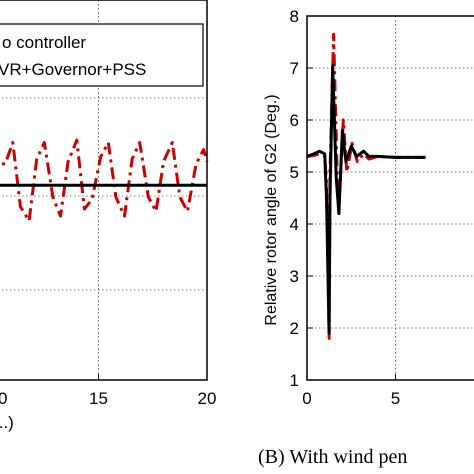 The image size is (474, 474). I want to click on legend-entry-1: o controller, so click(44, 42).